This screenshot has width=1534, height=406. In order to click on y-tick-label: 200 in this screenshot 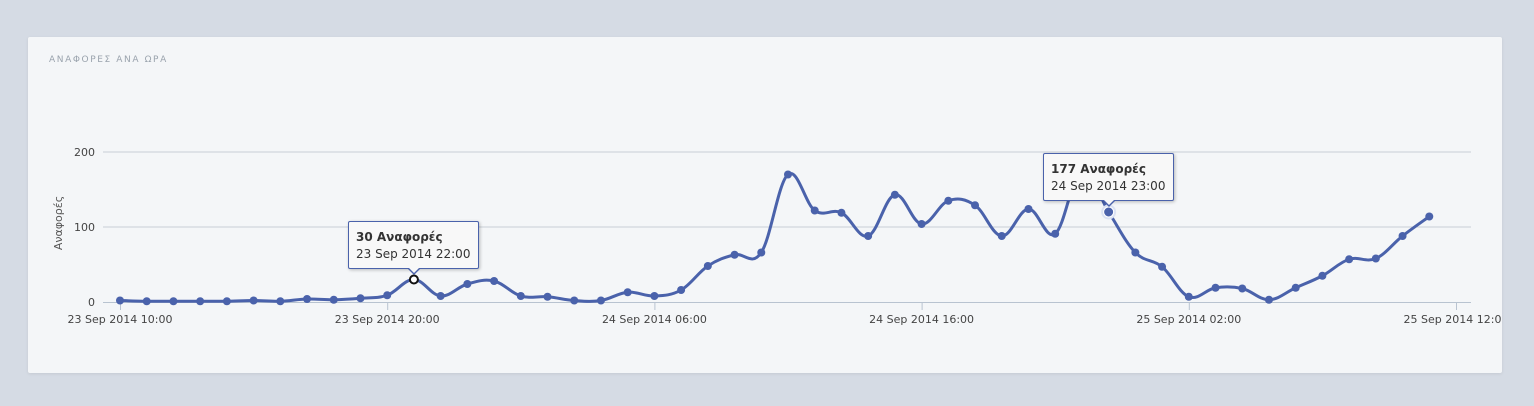, I will do `click(84, 152)`.